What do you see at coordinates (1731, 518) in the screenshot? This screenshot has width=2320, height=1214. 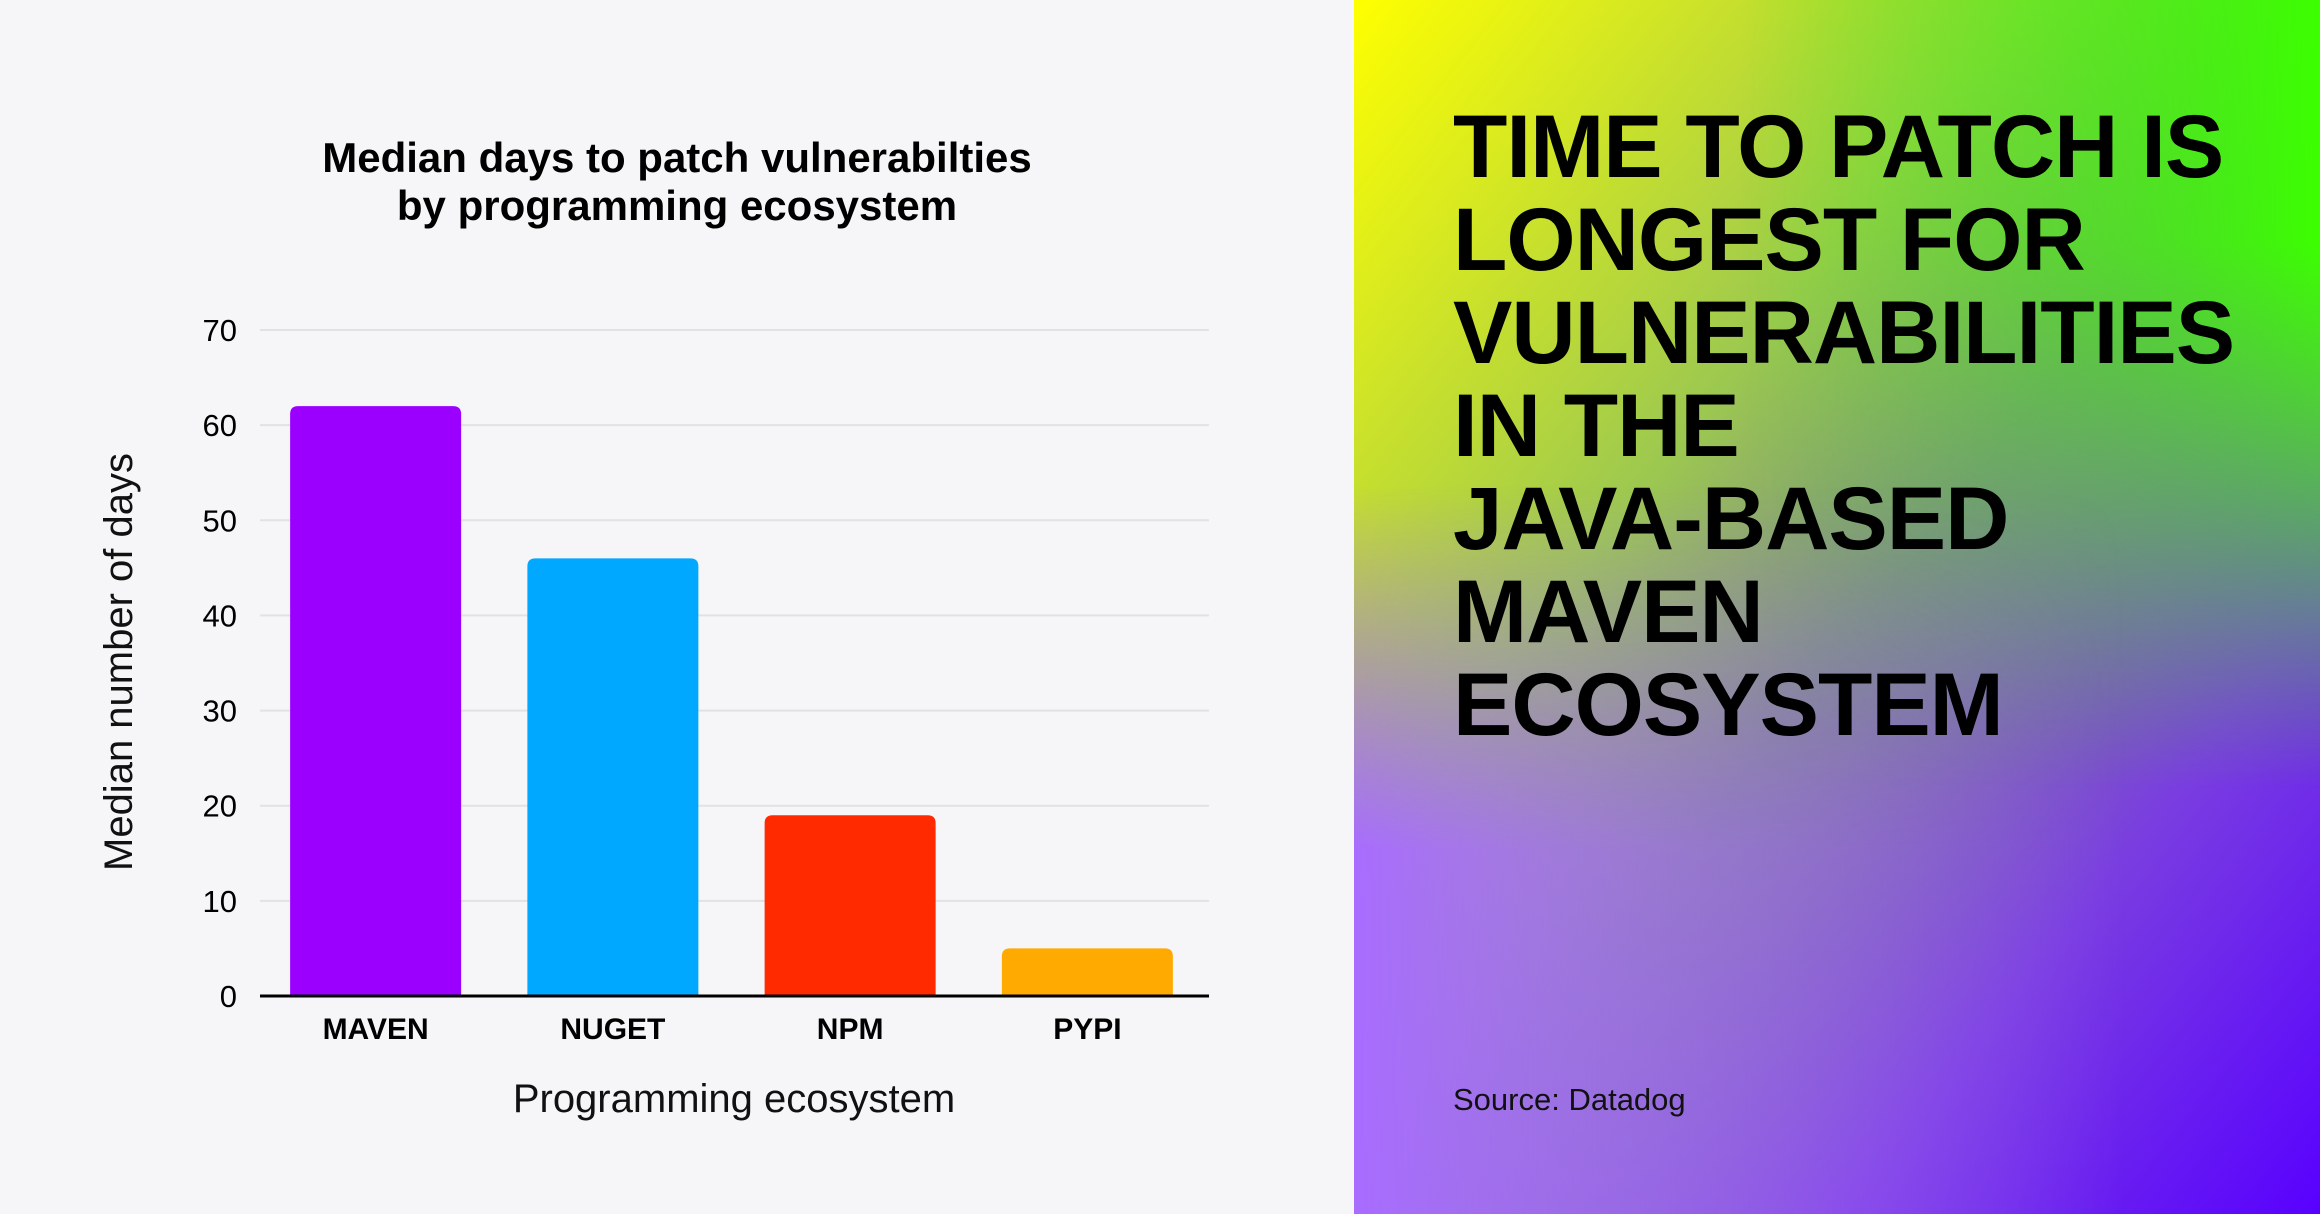 I see `headline-line: JAVA-BASED` at bounding box center [1731, 518].